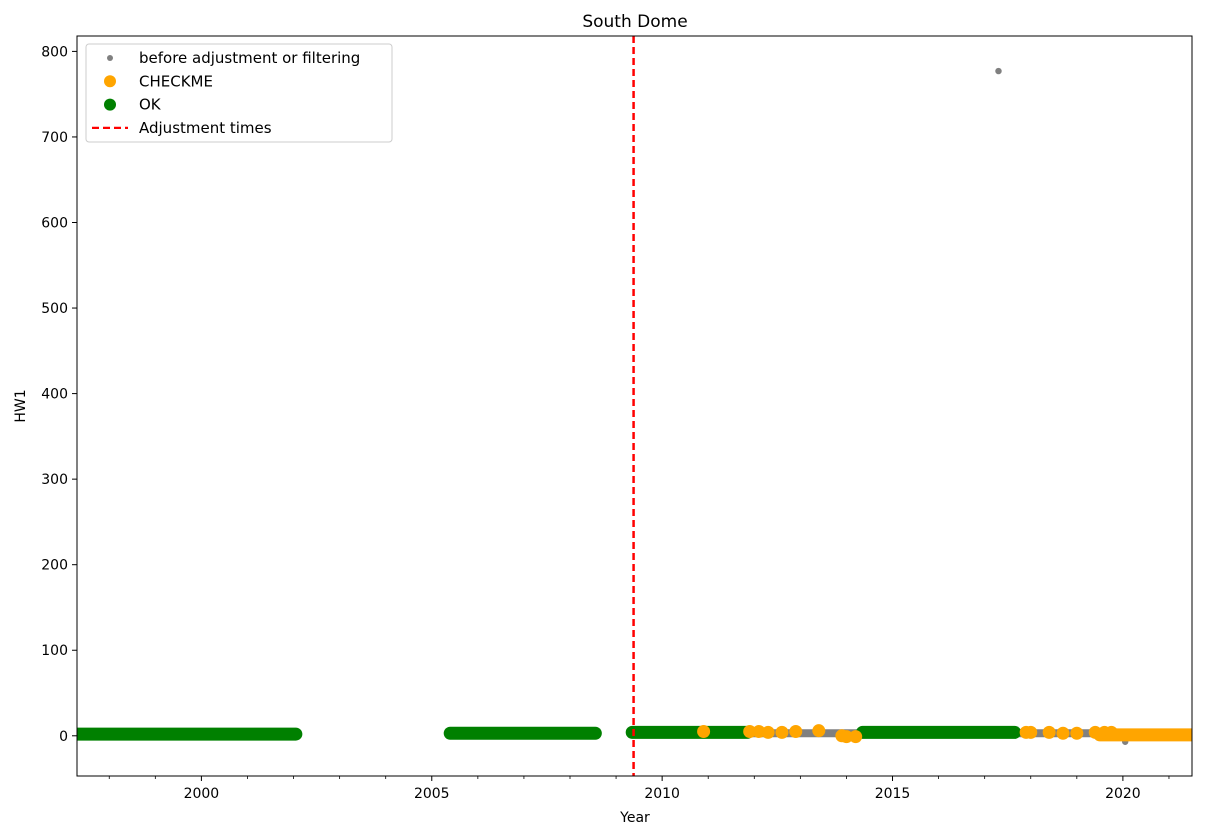 The width and height of the screenshot is (1205, 836). Describe the element at coordinates (54, 223) in the screenshot. I see `y-tick-label: 600` at that location.